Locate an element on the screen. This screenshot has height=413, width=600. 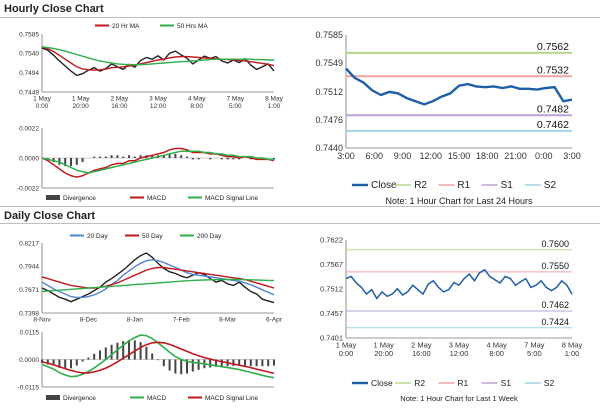
hv-ytick-label: 0.7440 is located at coordinates (329, 148).